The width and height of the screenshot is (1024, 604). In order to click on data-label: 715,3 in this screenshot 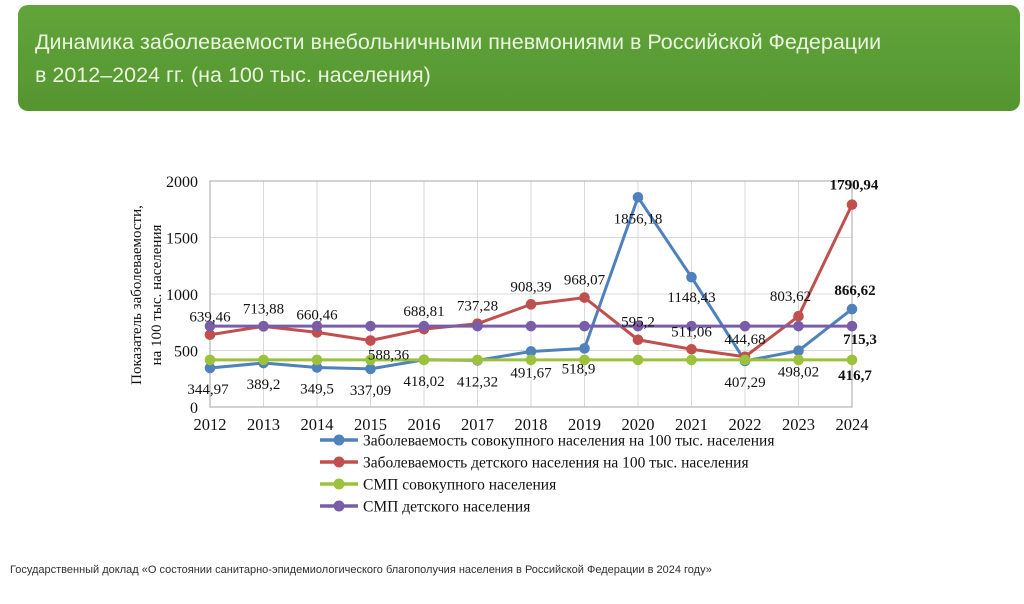, I will do `click(860, 340)`.